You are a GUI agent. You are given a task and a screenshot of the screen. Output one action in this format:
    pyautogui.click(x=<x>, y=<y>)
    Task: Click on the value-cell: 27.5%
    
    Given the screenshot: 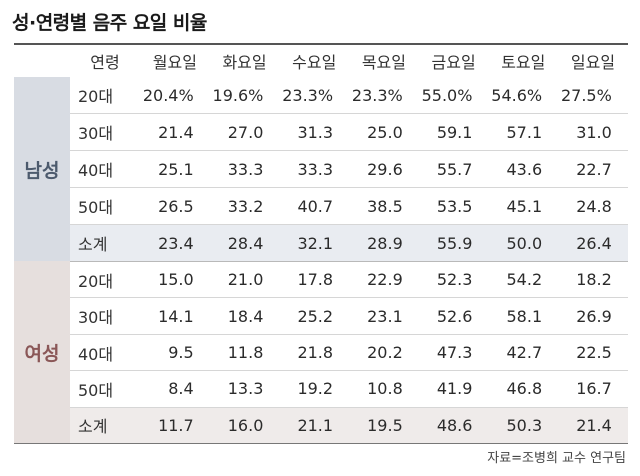 What is the action you would take?
    pyautogui.click(x=586, y=95)
    